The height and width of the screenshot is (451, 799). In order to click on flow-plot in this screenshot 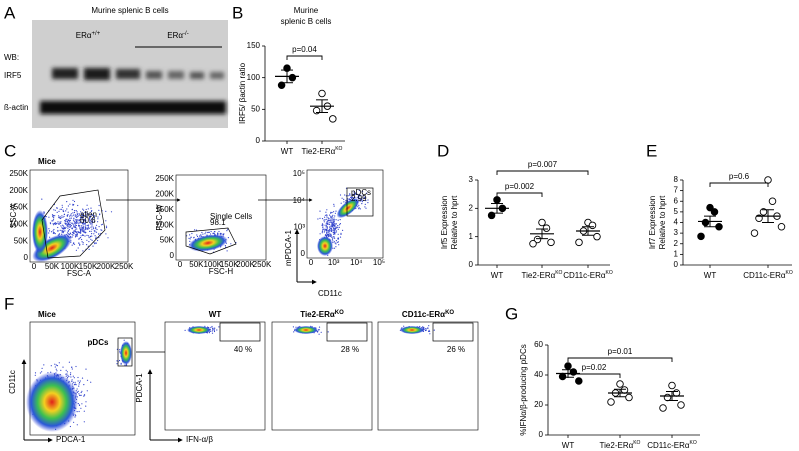, I will do `click(215, 376)`.